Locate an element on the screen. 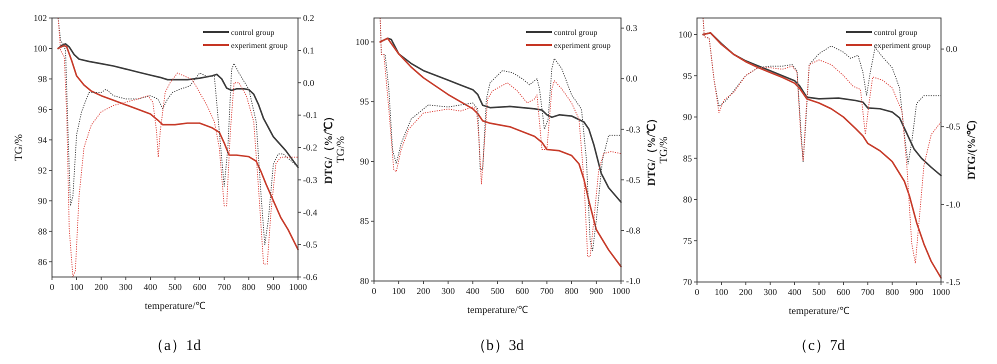 The height and width of the screenshot is (364, 997). y2-tick-label: 0.3 is located at coordinates (632, 28).